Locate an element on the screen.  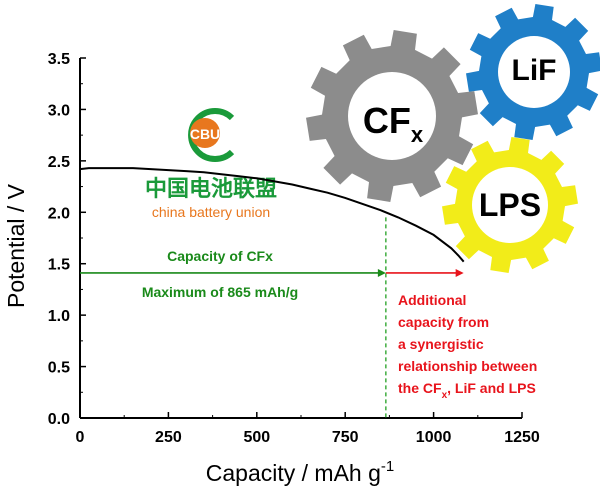
annotation-additional-3: a synergistic is located at coordinates (441, 344).